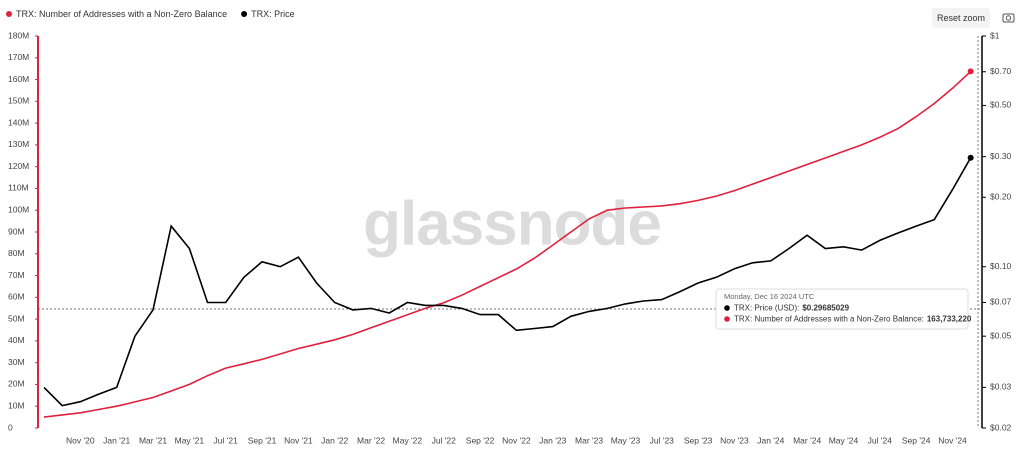  What do you see at coordinates (408, 440) in the screenshot?
I see `x-tick-label: May '22` at bounding box center [408, 440].